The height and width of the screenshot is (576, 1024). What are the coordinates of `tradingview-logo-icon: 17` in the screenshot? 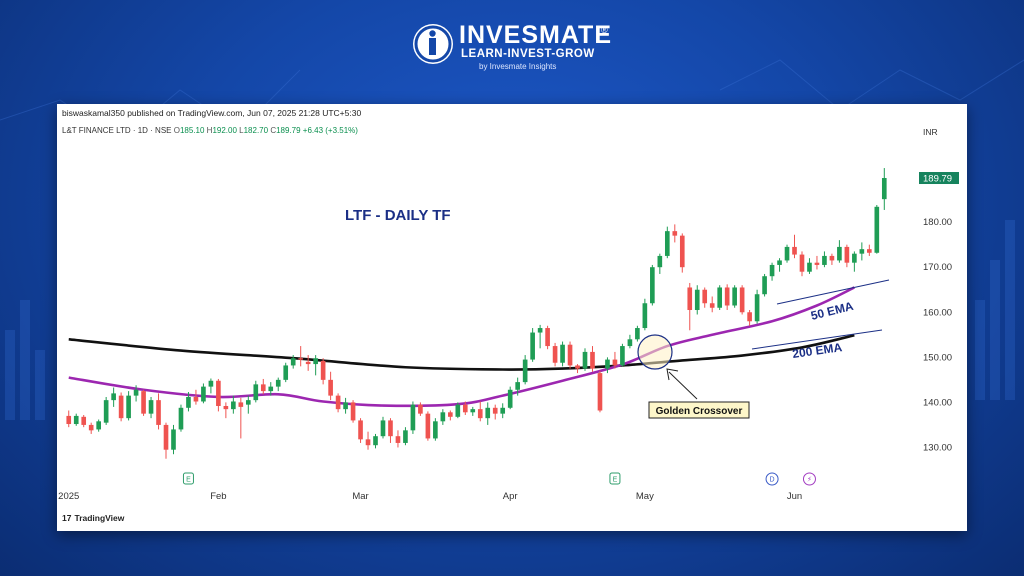 It's located at (67, 518).